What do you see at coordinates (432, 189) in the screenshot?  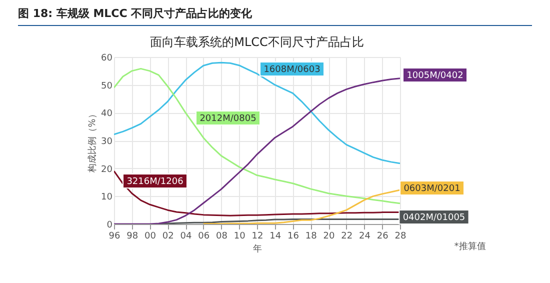 I see `series-label: 0603M/0201` at bounding box center [432, 189].